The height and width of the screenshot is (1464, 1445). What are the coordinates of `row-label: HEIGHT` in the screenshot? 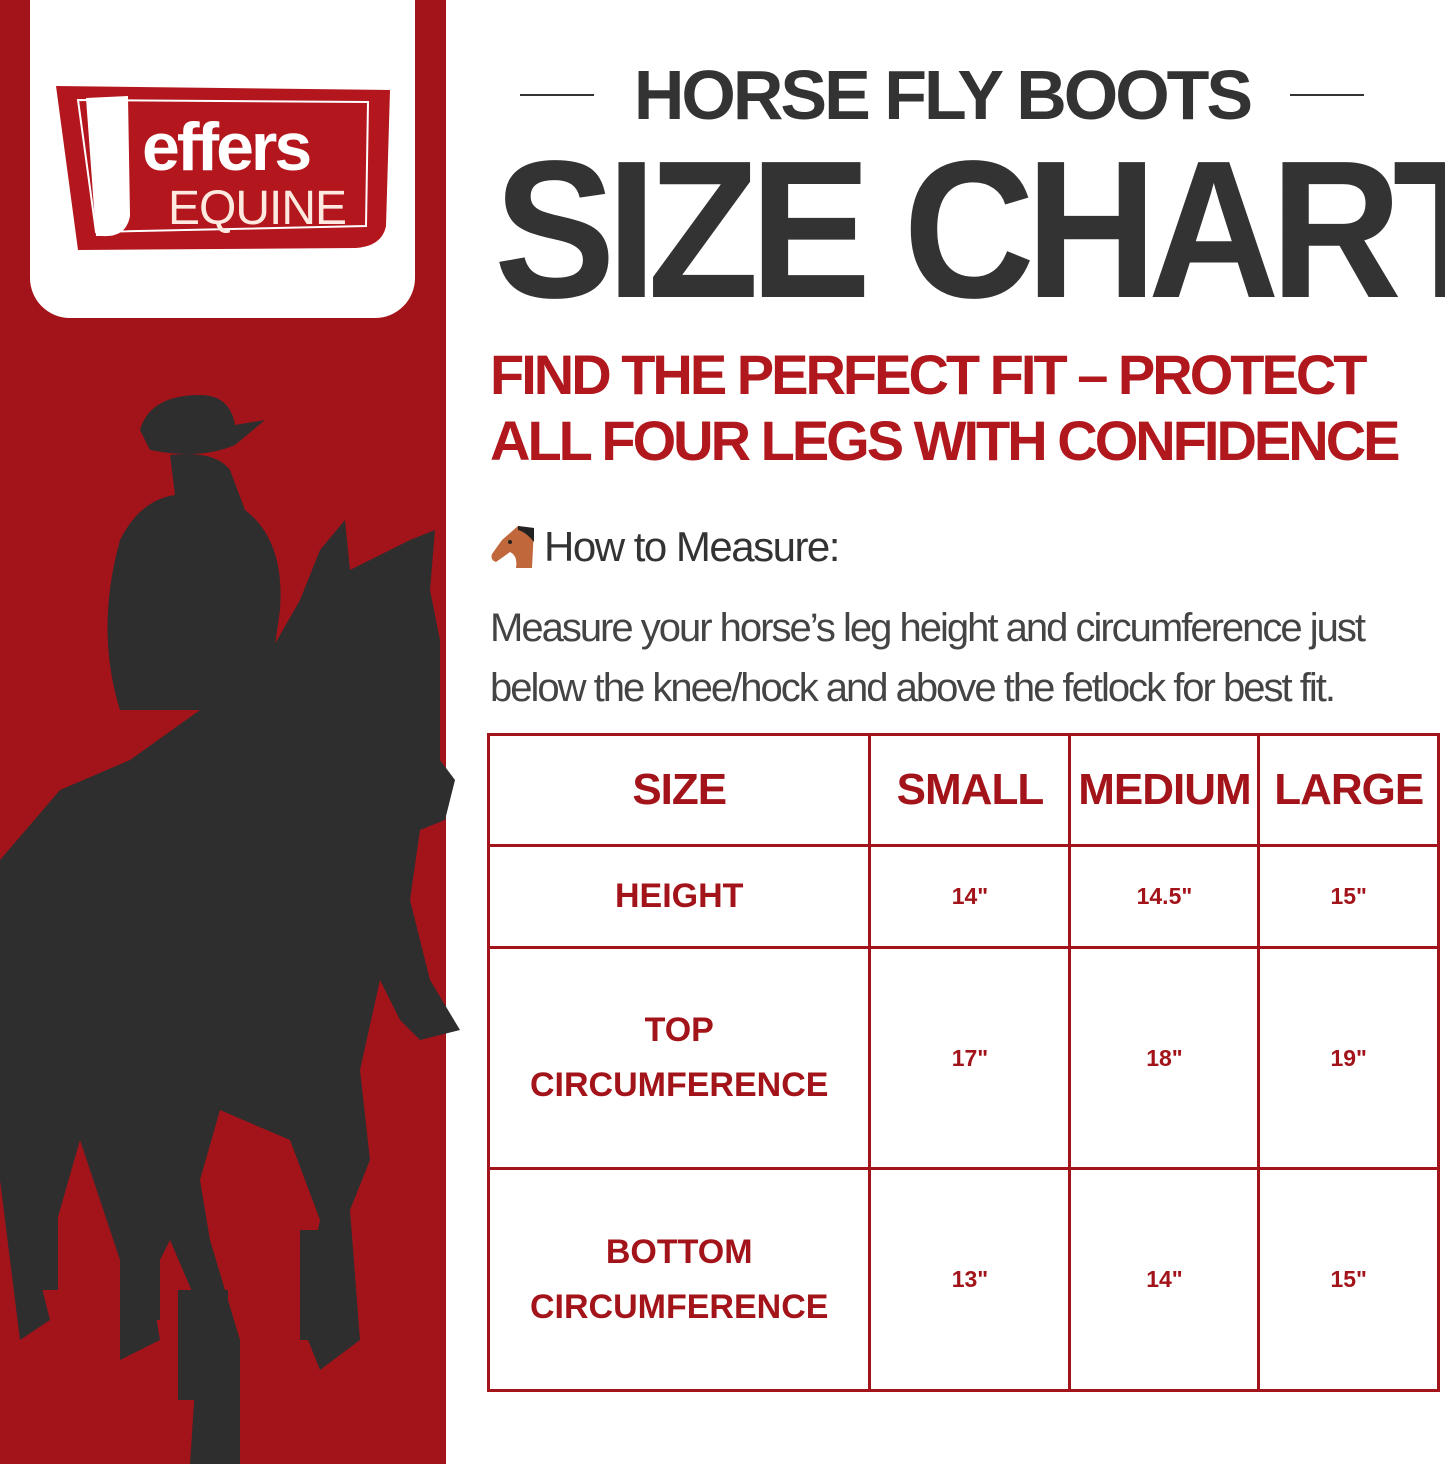 It's located at (679, 896).